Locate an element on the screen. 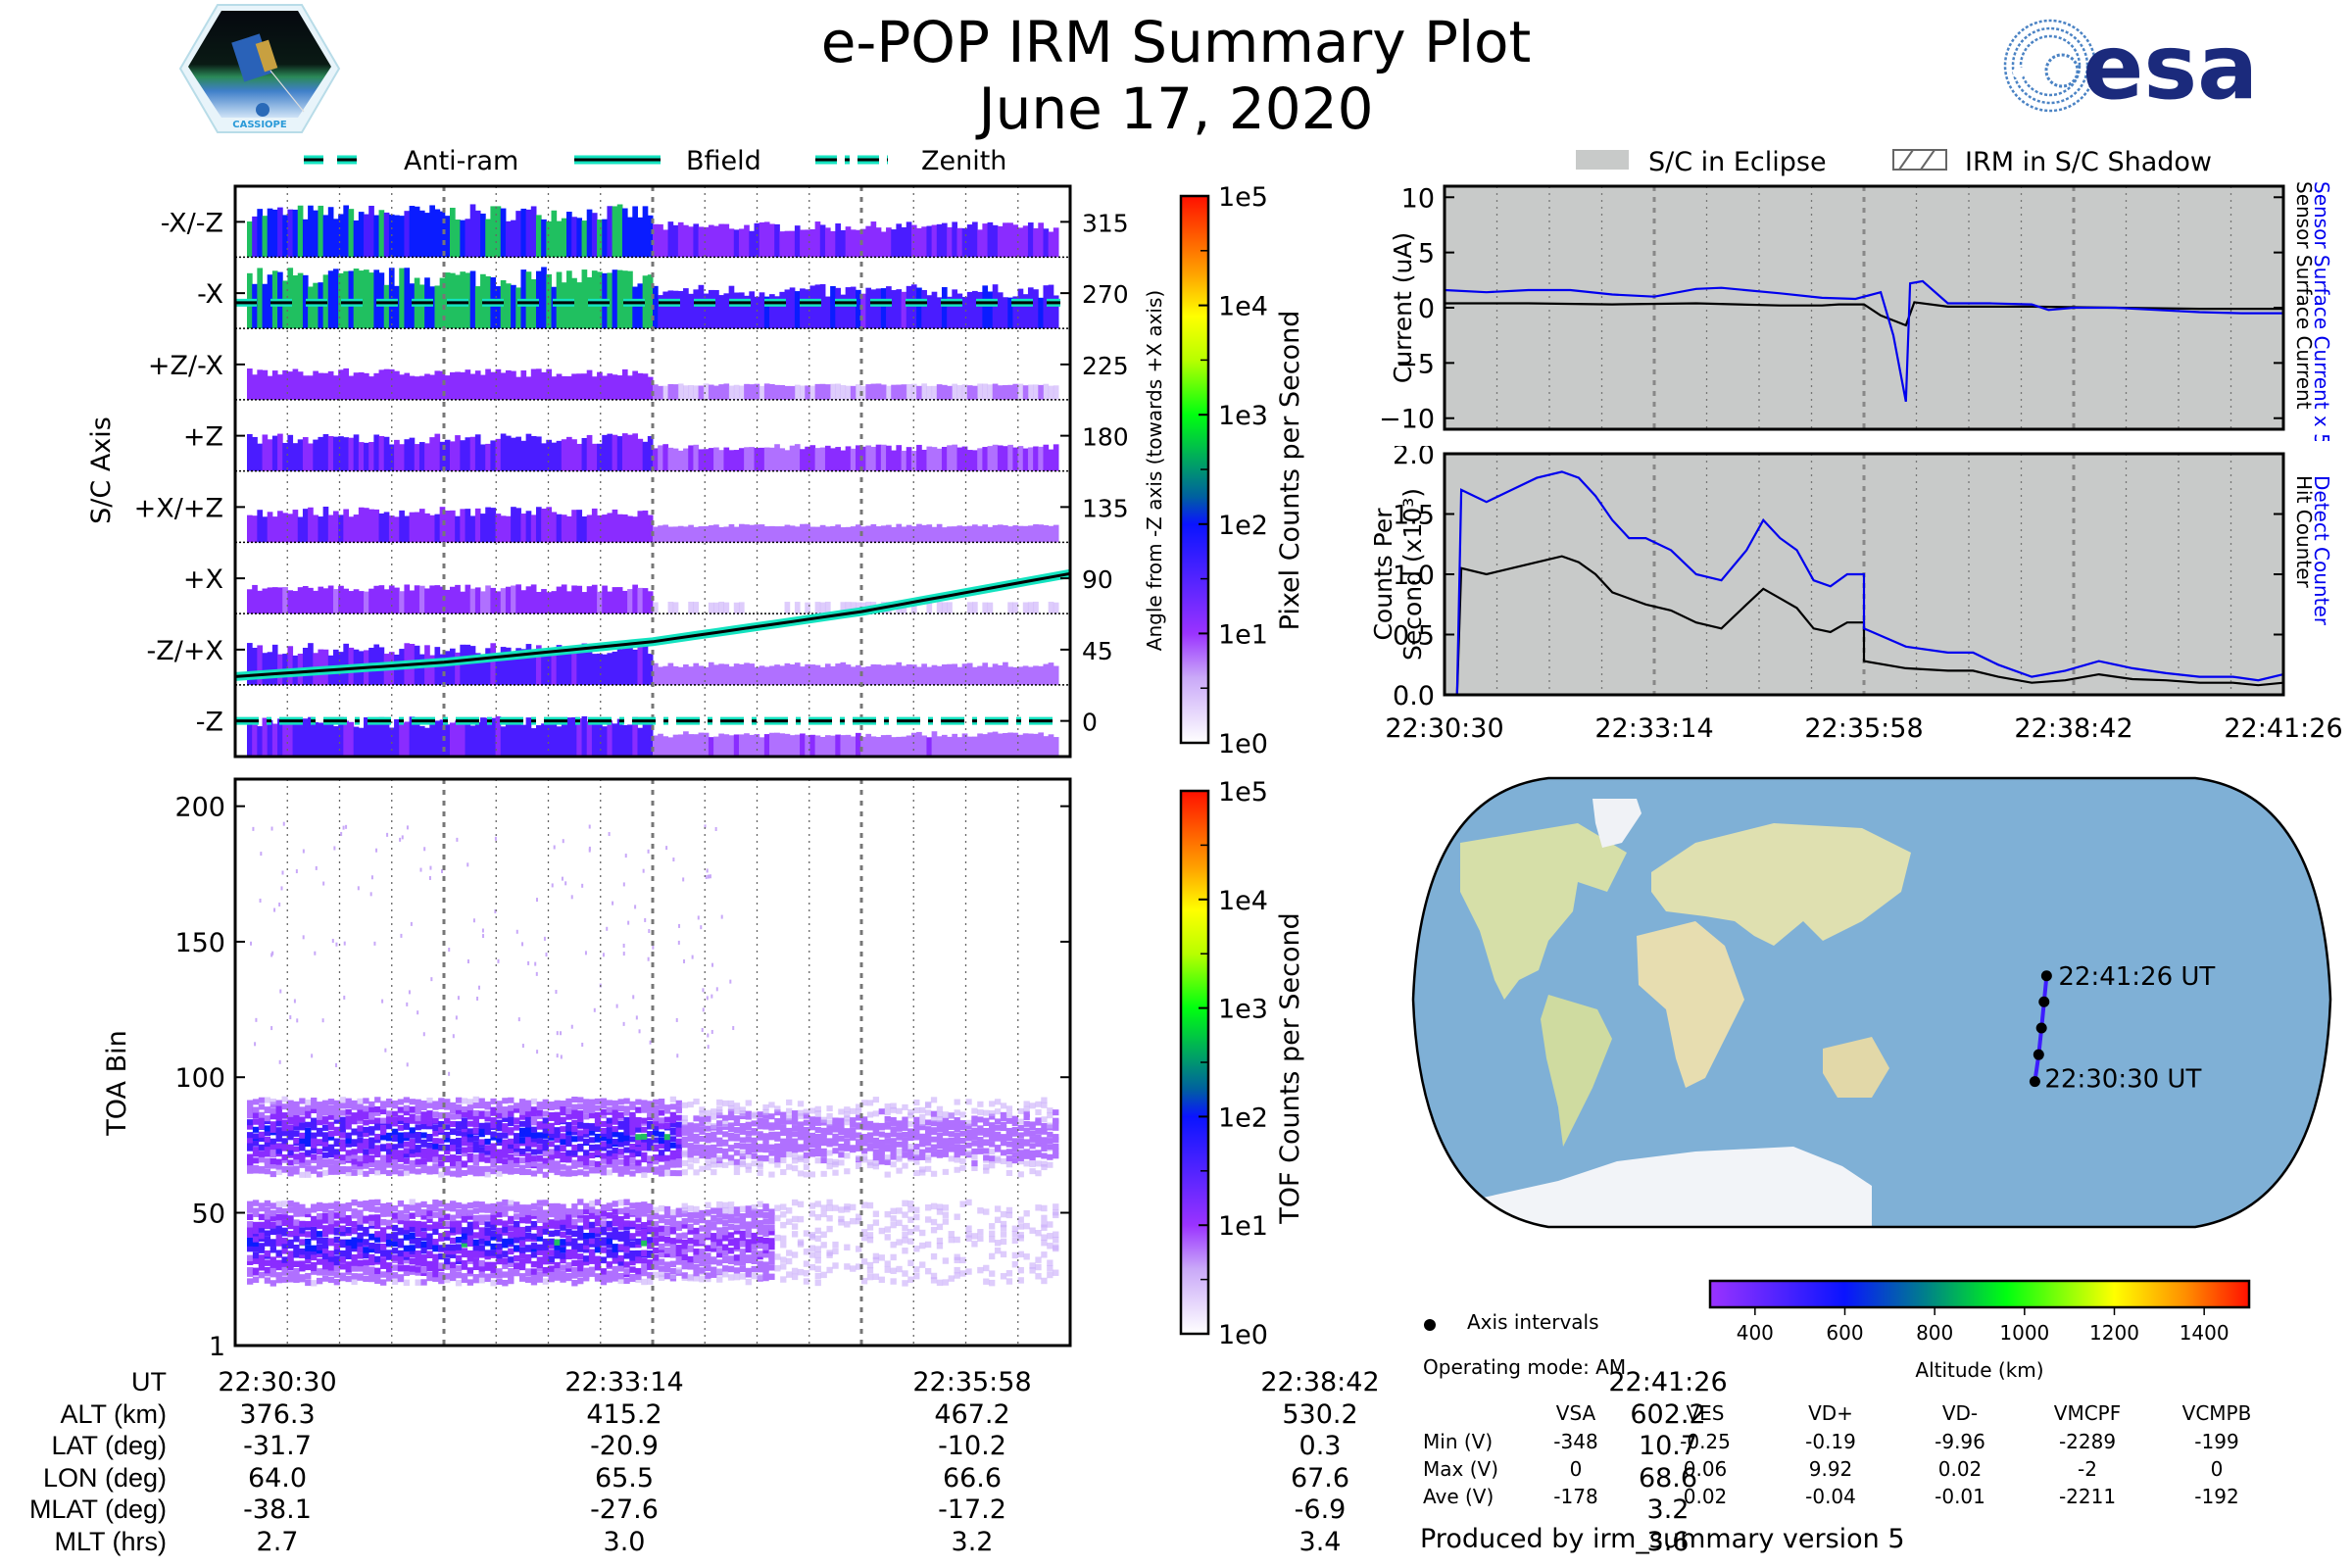 The image size is (2352, 1568). ephemeris-row-label: LON (deg) is located at coordinates (104, 1477).